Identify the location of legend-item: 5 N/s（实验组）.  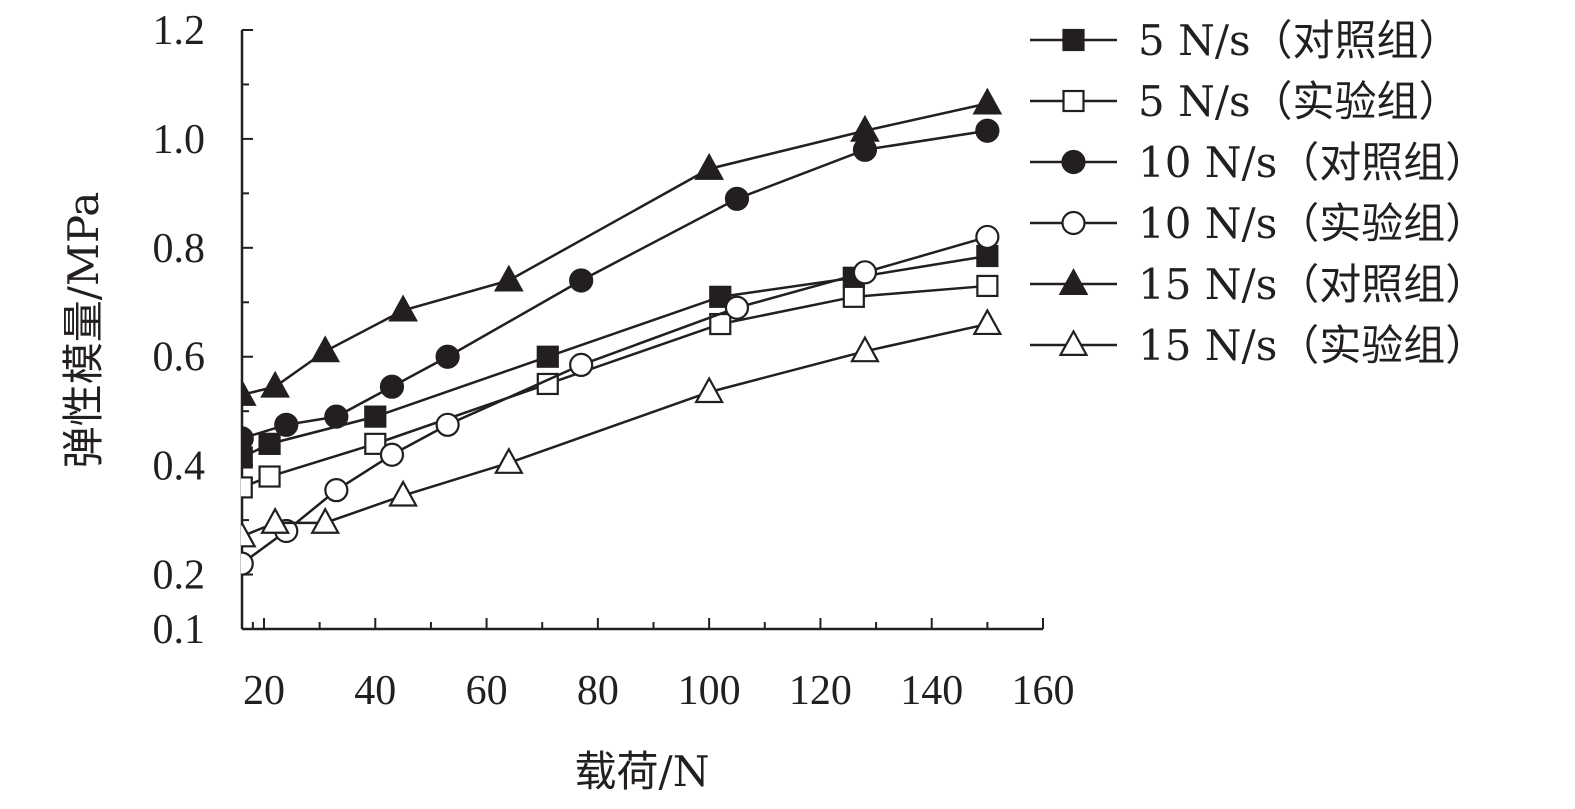
(1245, 101).